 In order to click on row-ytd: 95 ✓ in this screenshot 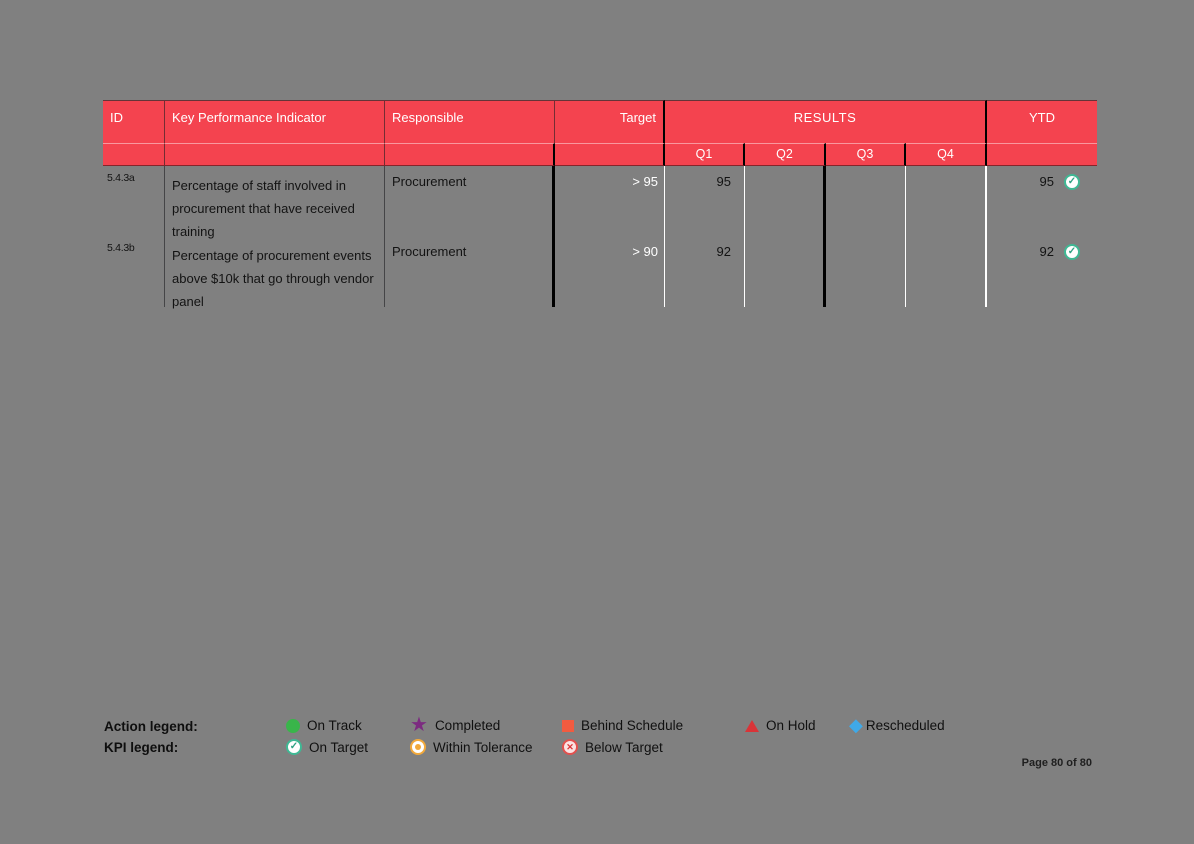, I will do `click(1042, 201)`.